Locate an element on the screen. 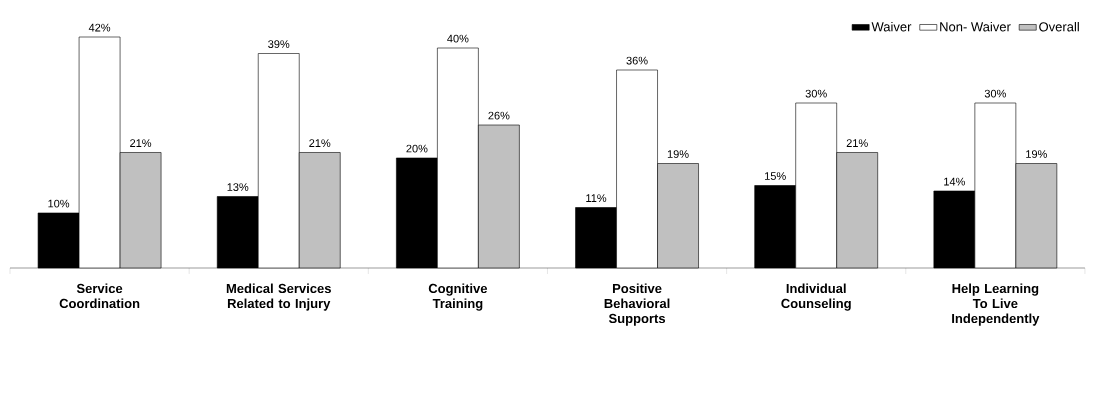 The image size is (1095, 410). x-tick-label: Medical Services Related to Injury is located at coordinates (278, 297).